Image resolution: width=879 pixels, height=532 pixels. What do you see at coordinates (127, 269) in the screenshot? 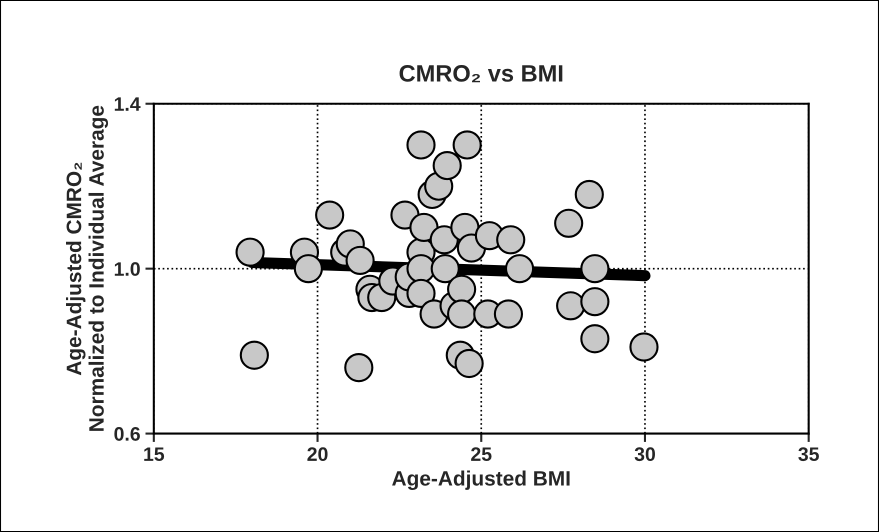
I see `y-tick-label: 1.0` at bounding box center [127, 269].